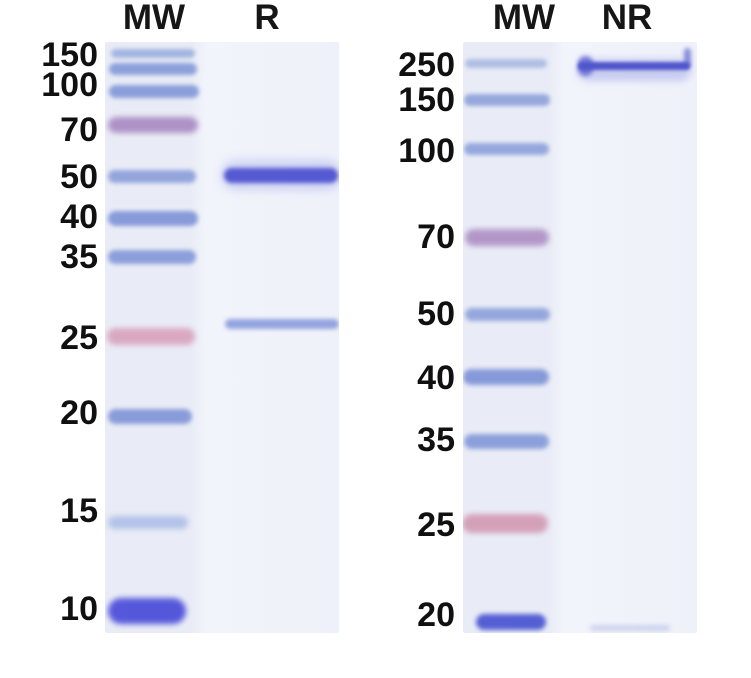 Image resolution: width=751 pixels, height=678 pixels. I want to click on mw-label-10: 10, so click(79, 609).